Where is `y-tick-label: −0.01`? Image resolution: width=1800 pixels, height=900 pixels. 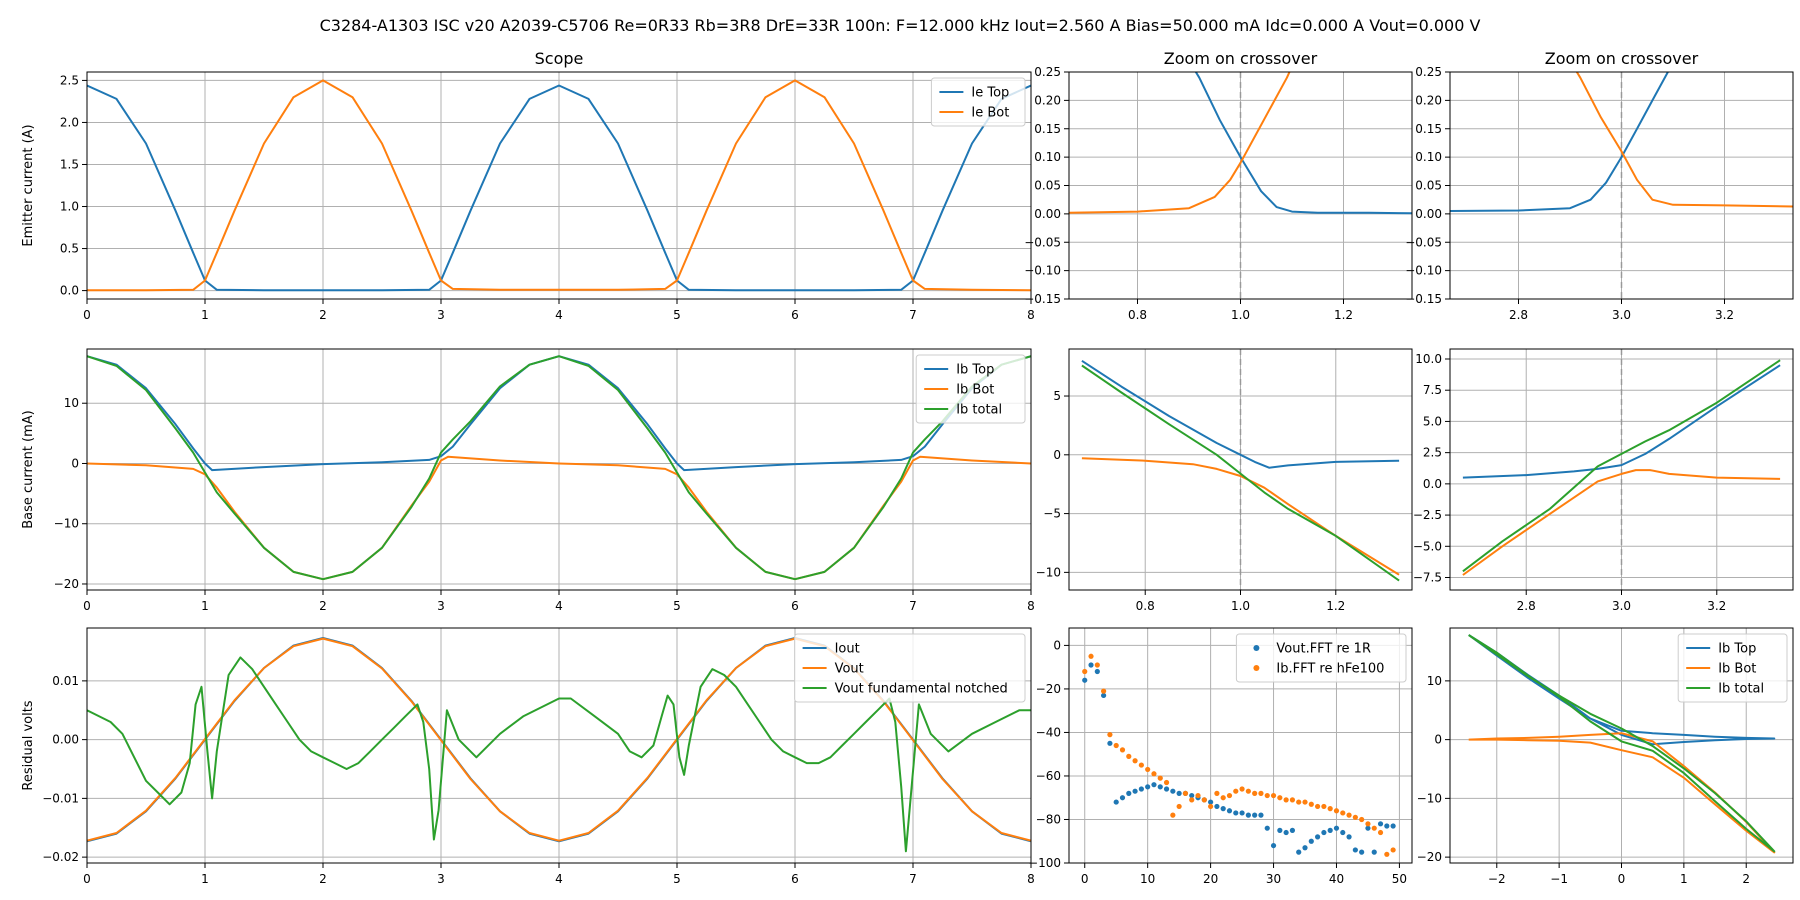
y-tick-label: −0.01 is located at coordinates (60, 798).